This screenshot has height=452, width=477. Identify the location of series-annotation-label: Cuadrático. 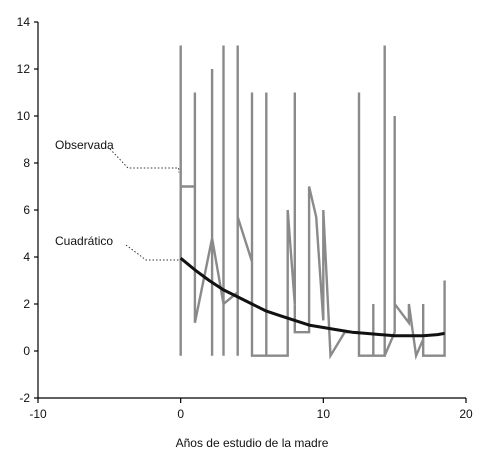
(84, 241).